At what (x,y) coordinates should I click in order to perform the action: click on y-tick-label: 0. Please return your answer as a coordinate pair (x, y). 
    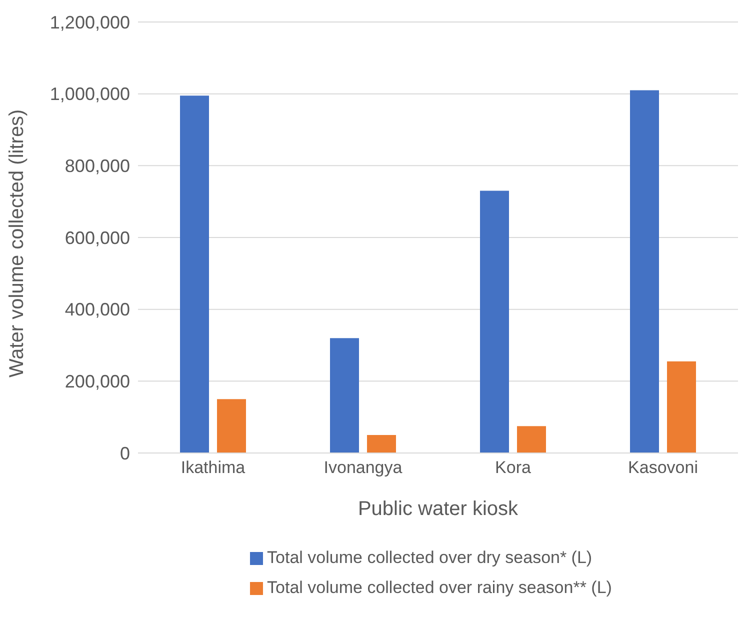
    Looking at the image, I should click on (125, 453).